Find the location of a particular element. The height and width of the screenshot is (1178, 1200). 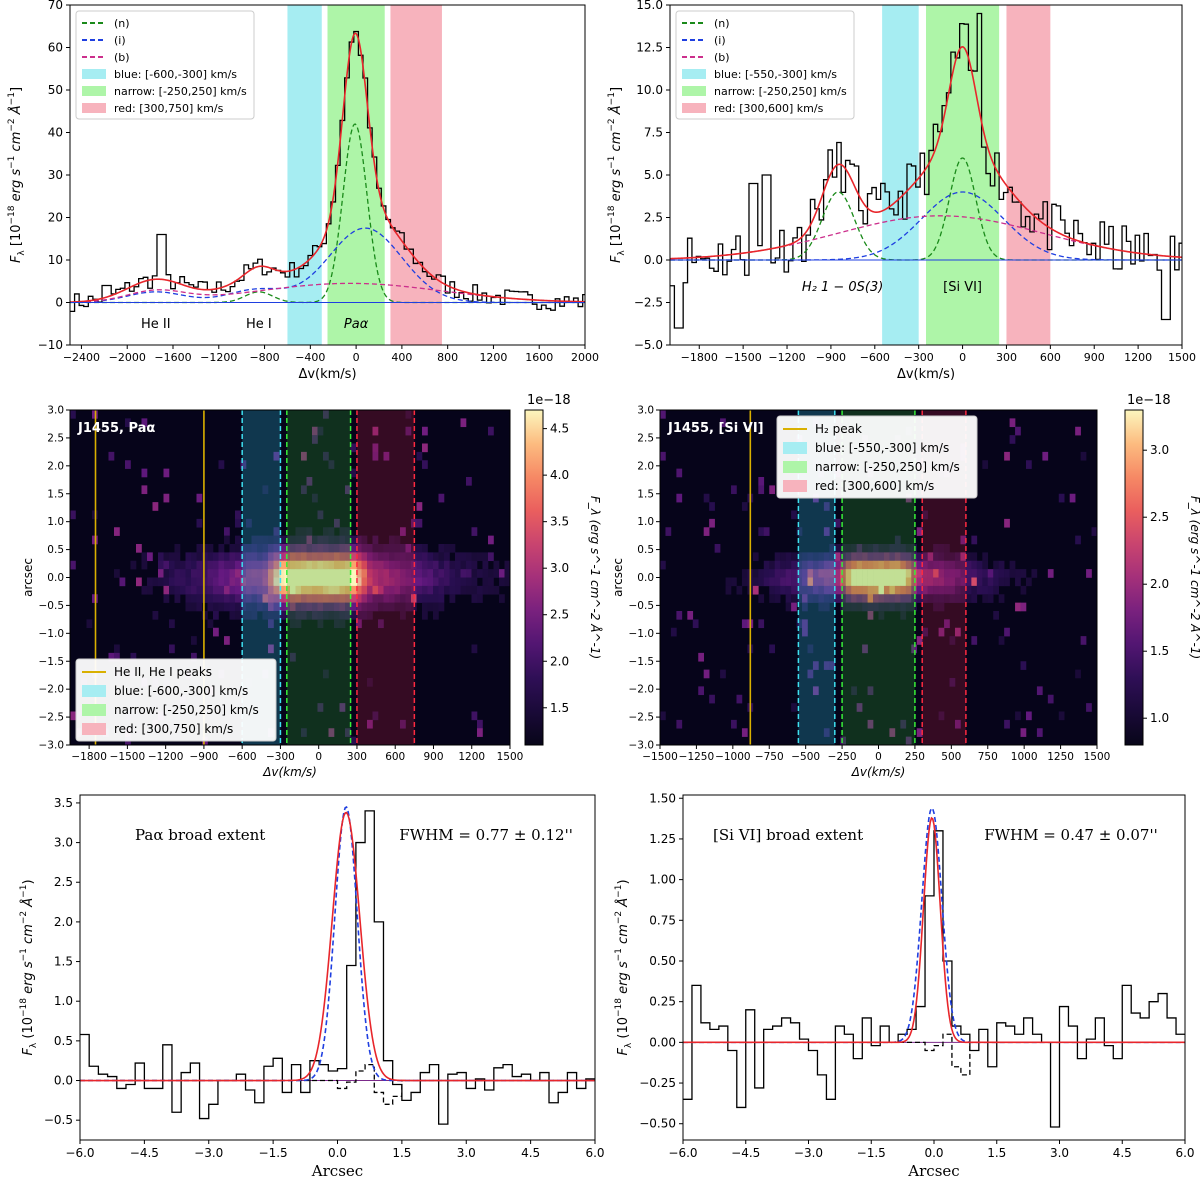

colorbar-exponent: 1e−18 is located at coordinates (549, 400).